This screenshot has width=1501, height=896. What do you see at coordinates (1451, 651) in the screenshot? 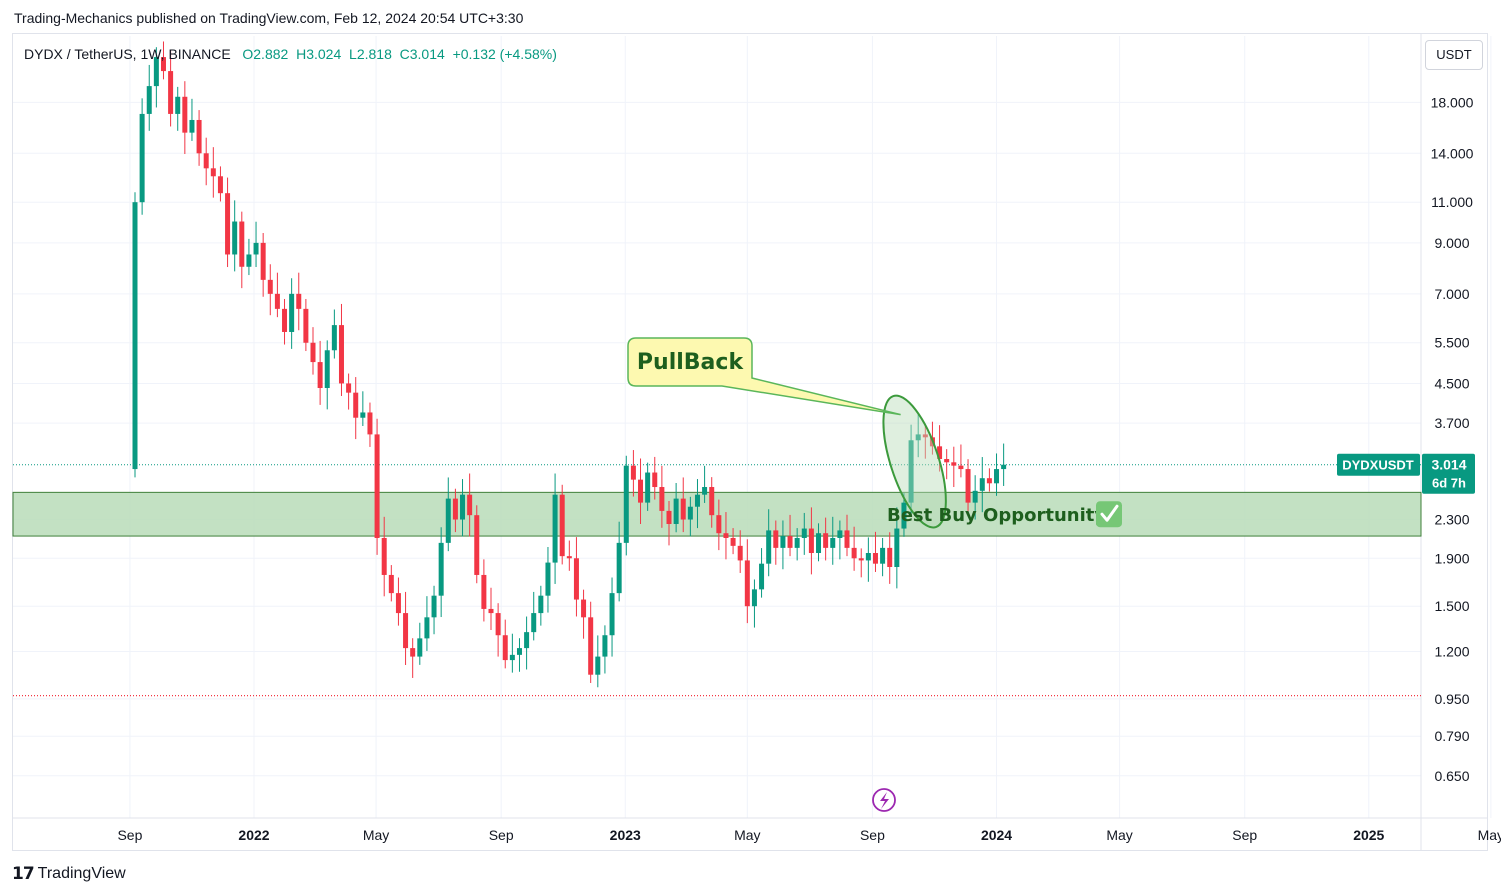
I see `y-tick-label: 1.200` at bounding box center [1451, 651].